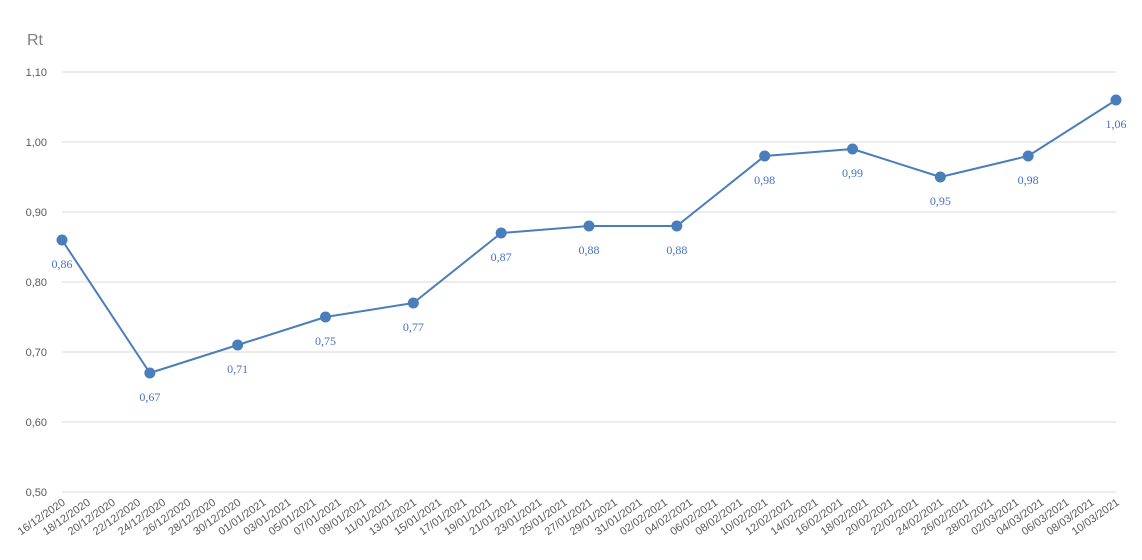 The image size is (1142, 560). What do you see at coordinates (852, 173) in the screenshot?
I see `data-label: 0,99` at bounding box center [852, 173].